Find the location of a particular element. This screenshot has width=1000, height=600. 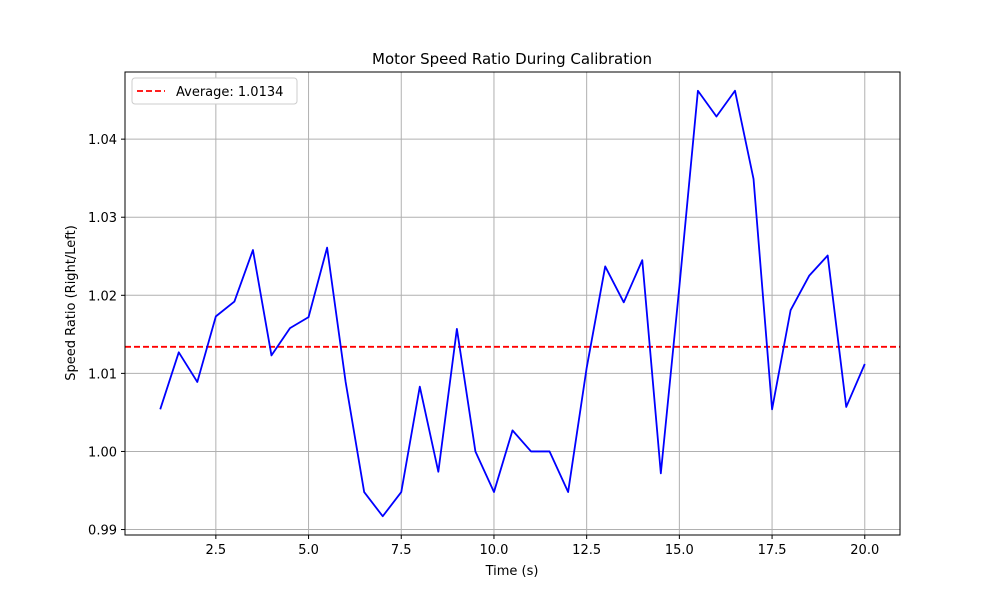

y-tick-label: 1.01 is located at coordinates (102, 374).